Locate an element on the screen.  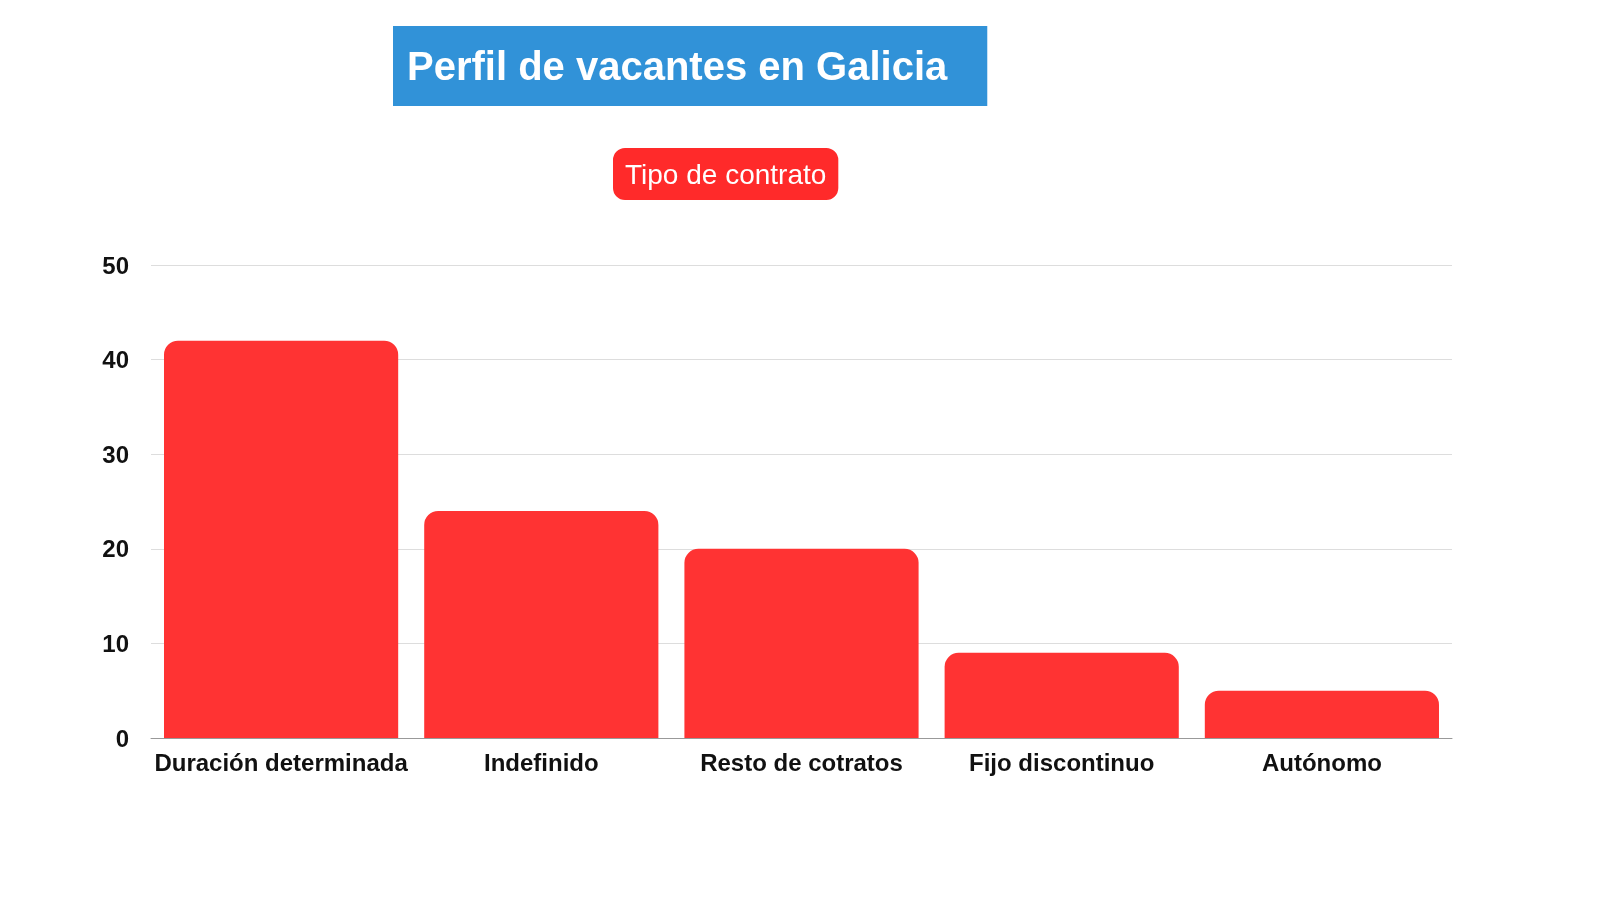
chart-subtitle: Tipo de contrato is located at coordinates (726, 174).